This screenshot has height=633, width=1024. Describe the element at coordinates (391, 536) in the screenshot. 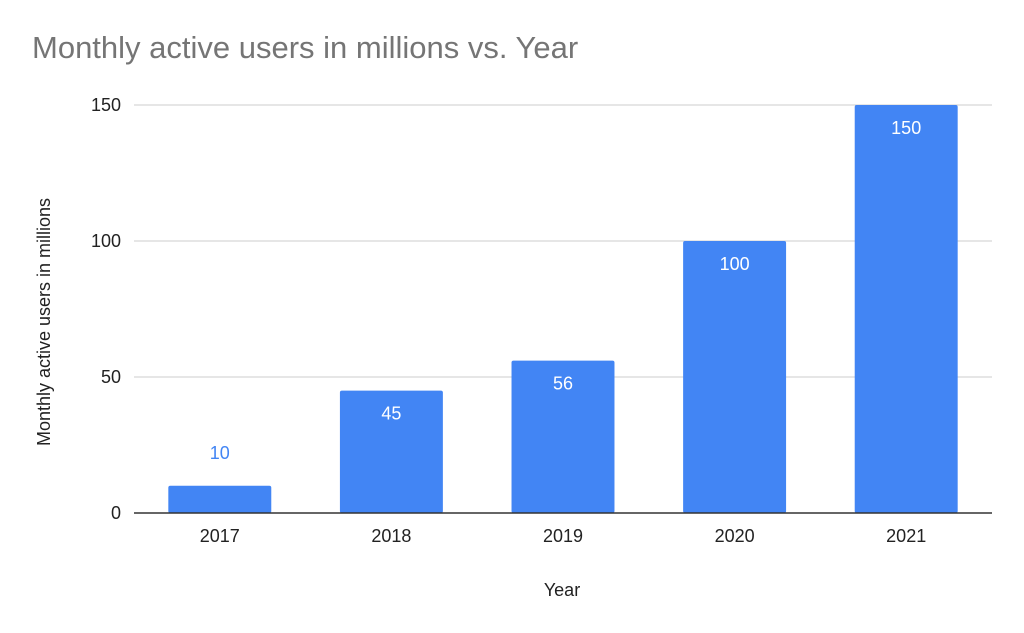

I see `x-tick-label: 2018` at that location.